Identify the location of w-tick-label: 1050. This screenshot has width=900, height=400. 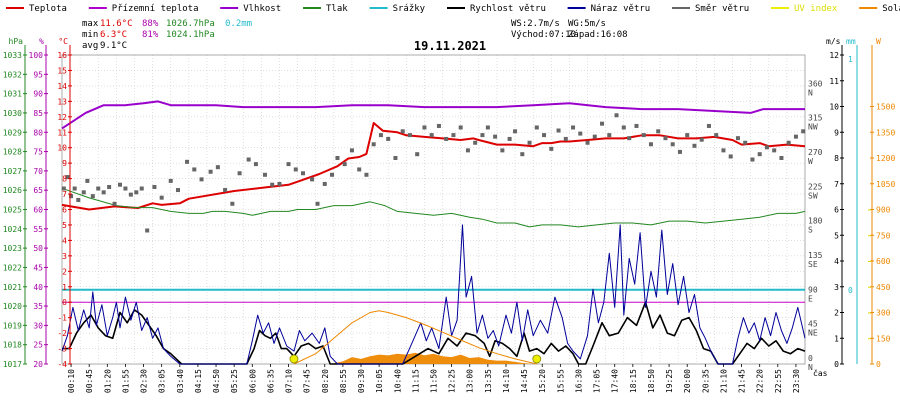
(885, 184).